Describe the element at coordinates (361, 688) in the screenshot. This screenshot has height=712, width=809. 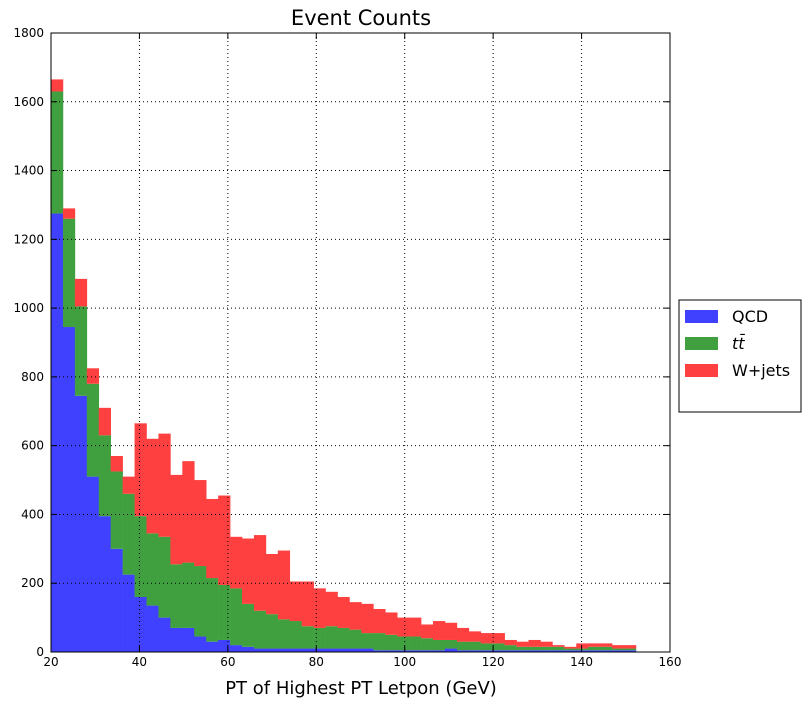
I see `x-axis-label: PT of Highest PT Letpon (GeV)` at that location.